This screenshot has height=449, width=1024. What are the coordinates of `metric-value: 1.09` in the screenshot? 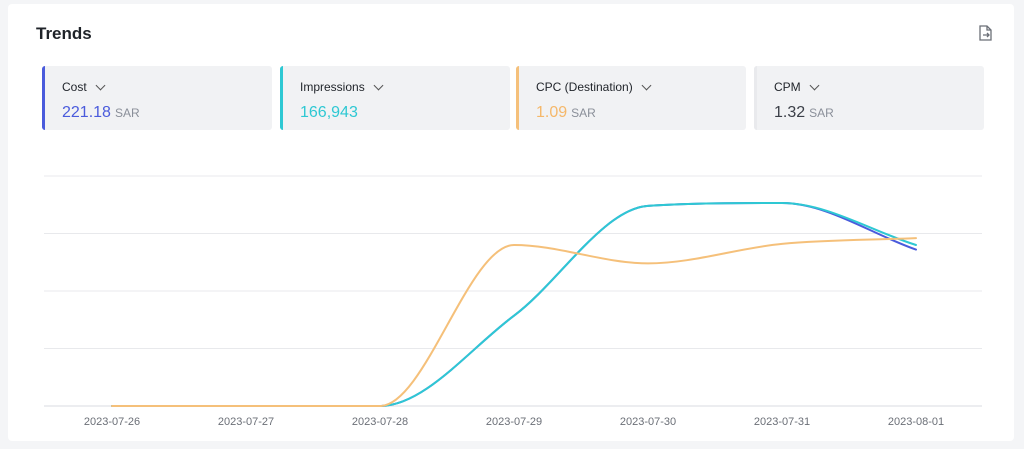 It's located at (552, 112).